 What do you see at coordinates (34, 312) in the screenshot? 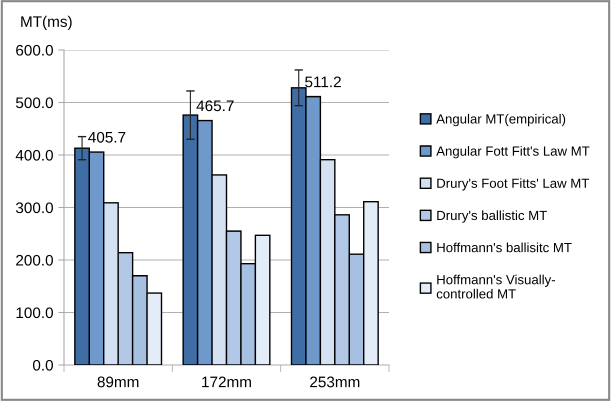
I see `y-tick-label: 100.0` at bounding box center [34, 312].